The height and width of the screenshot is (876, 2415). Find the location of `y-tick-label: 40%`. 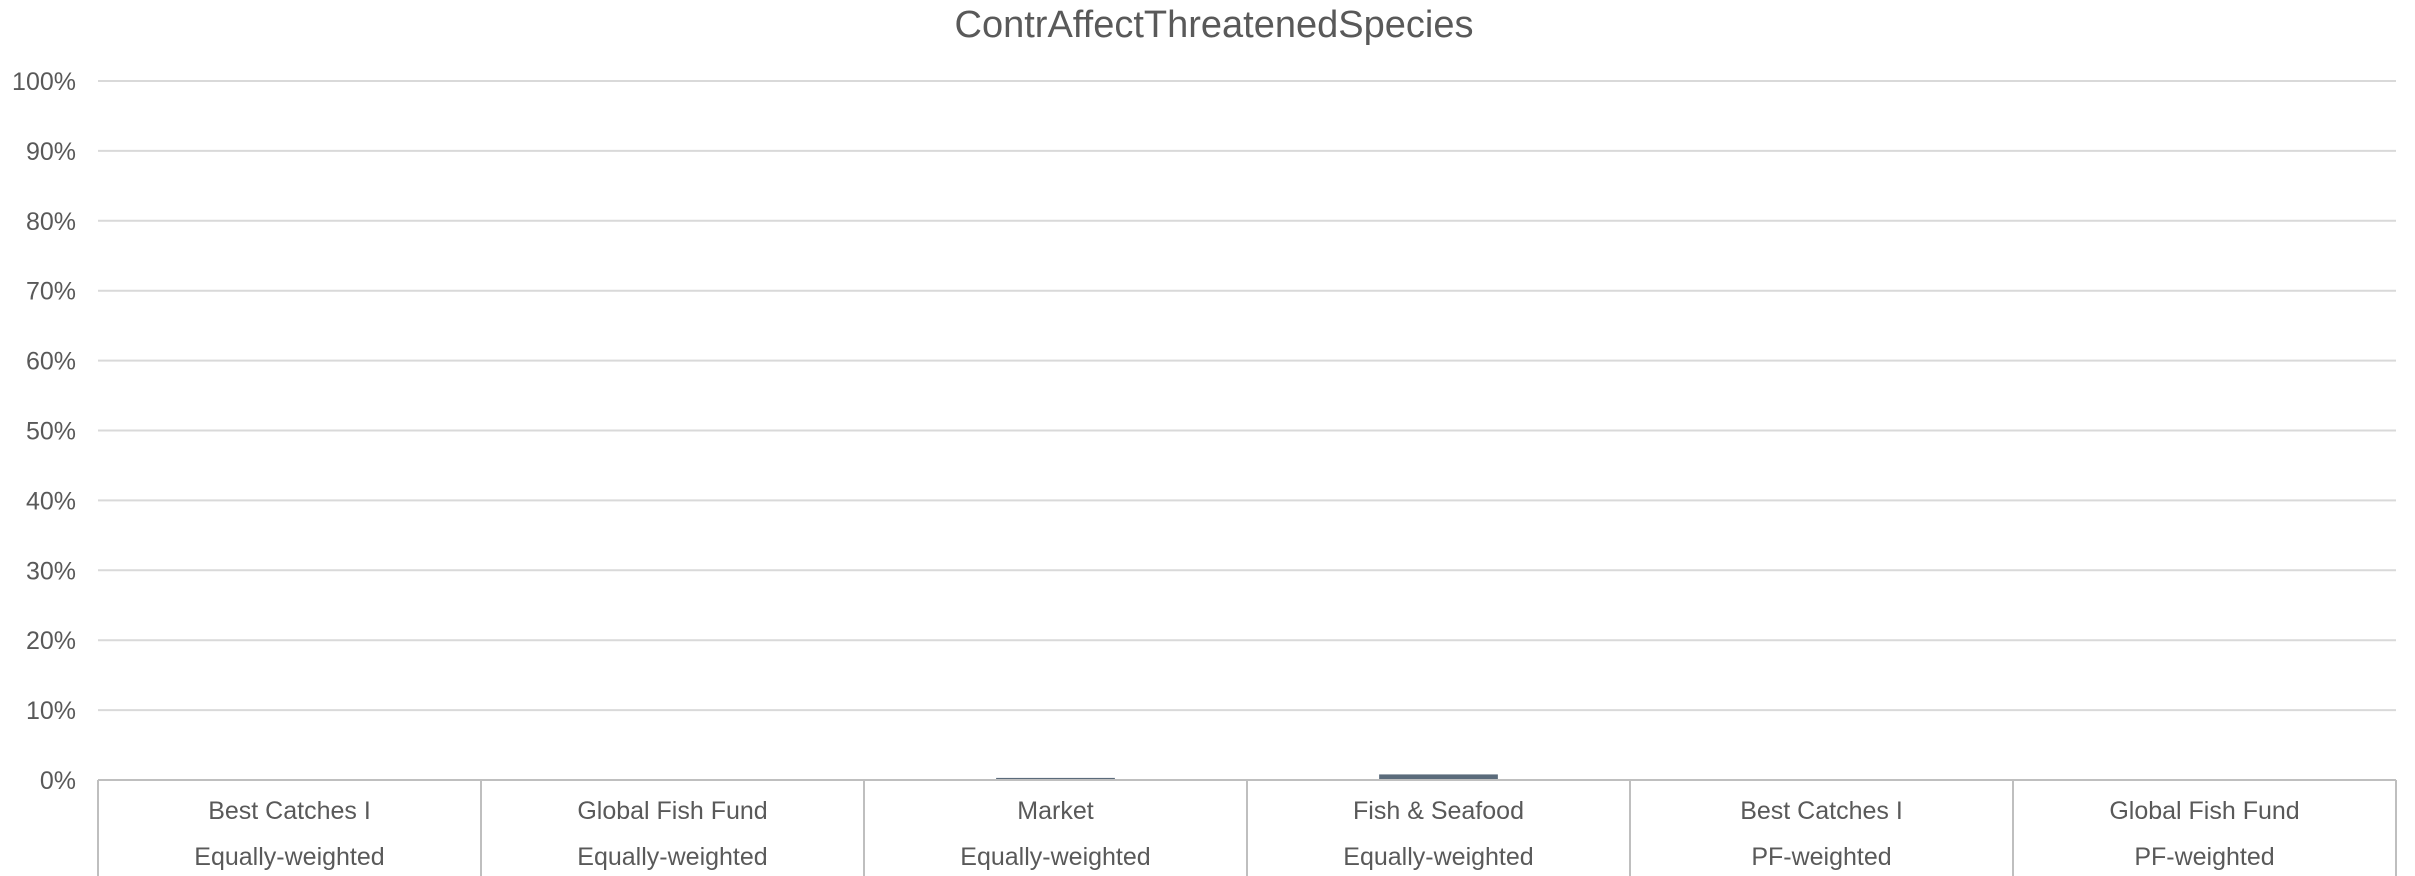

y-tick-label: 40% is located at coordinates (51, 501).